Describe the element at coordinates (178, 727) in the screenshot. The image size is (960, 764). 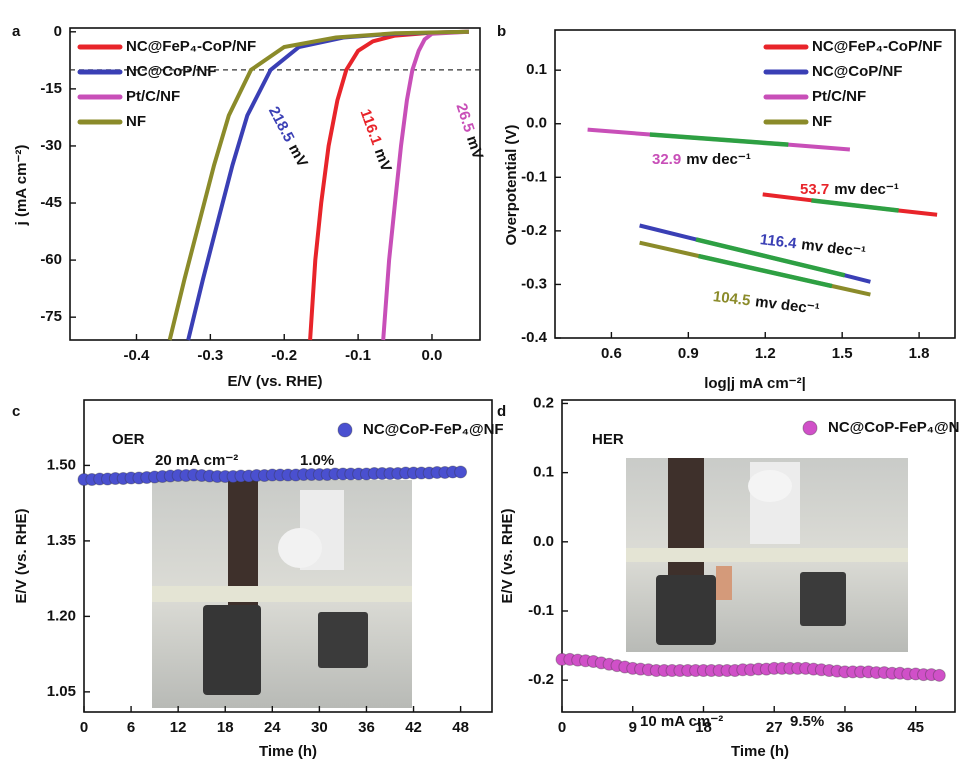
I see `x-tick-label: 12` at that location.